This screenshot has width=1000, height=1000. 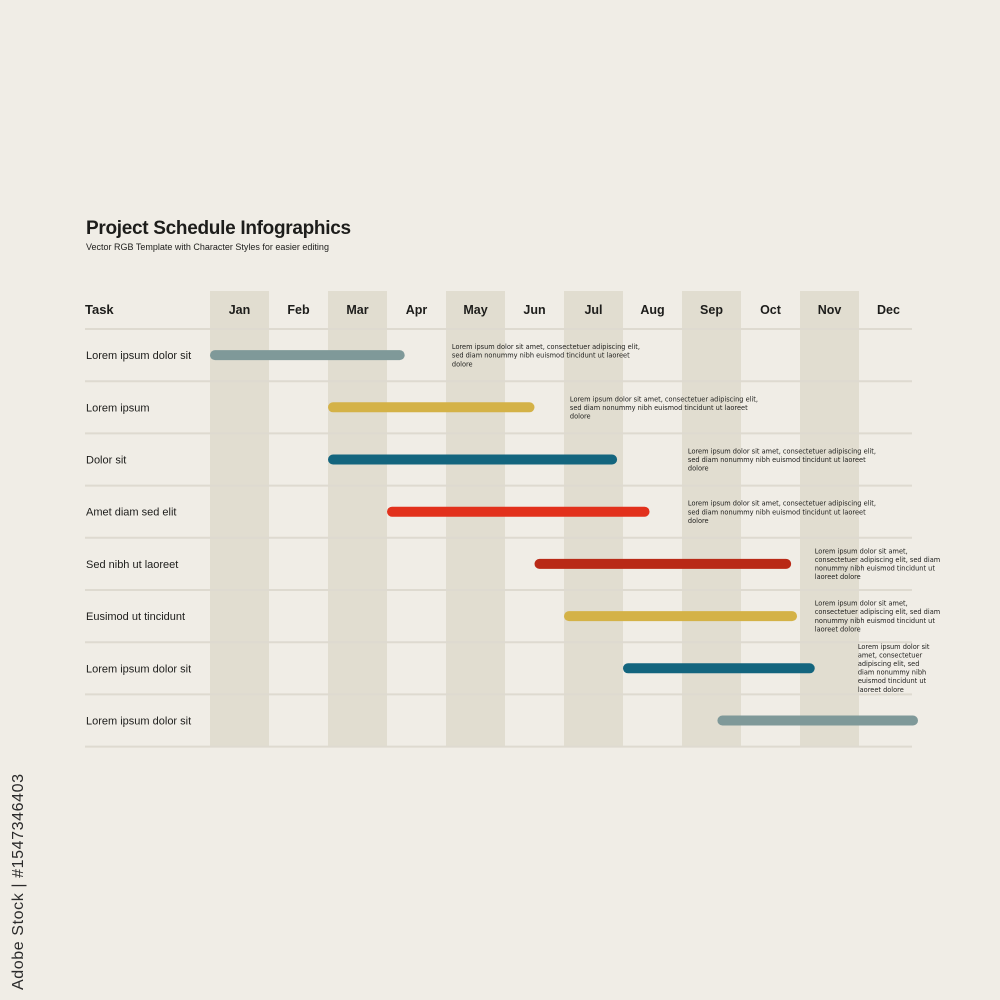 I want to click on month-label-jul: Jul, so click(x=593, y=310).